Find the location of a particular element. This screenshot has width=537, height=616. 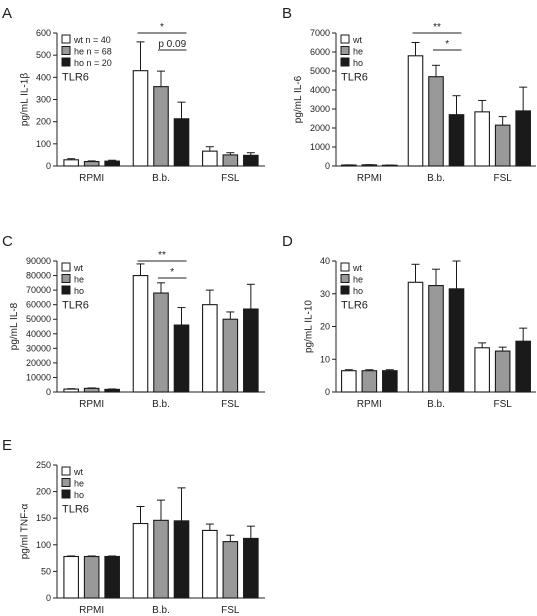

y-tick-label: 70000 is located at coordinates (38, 290).